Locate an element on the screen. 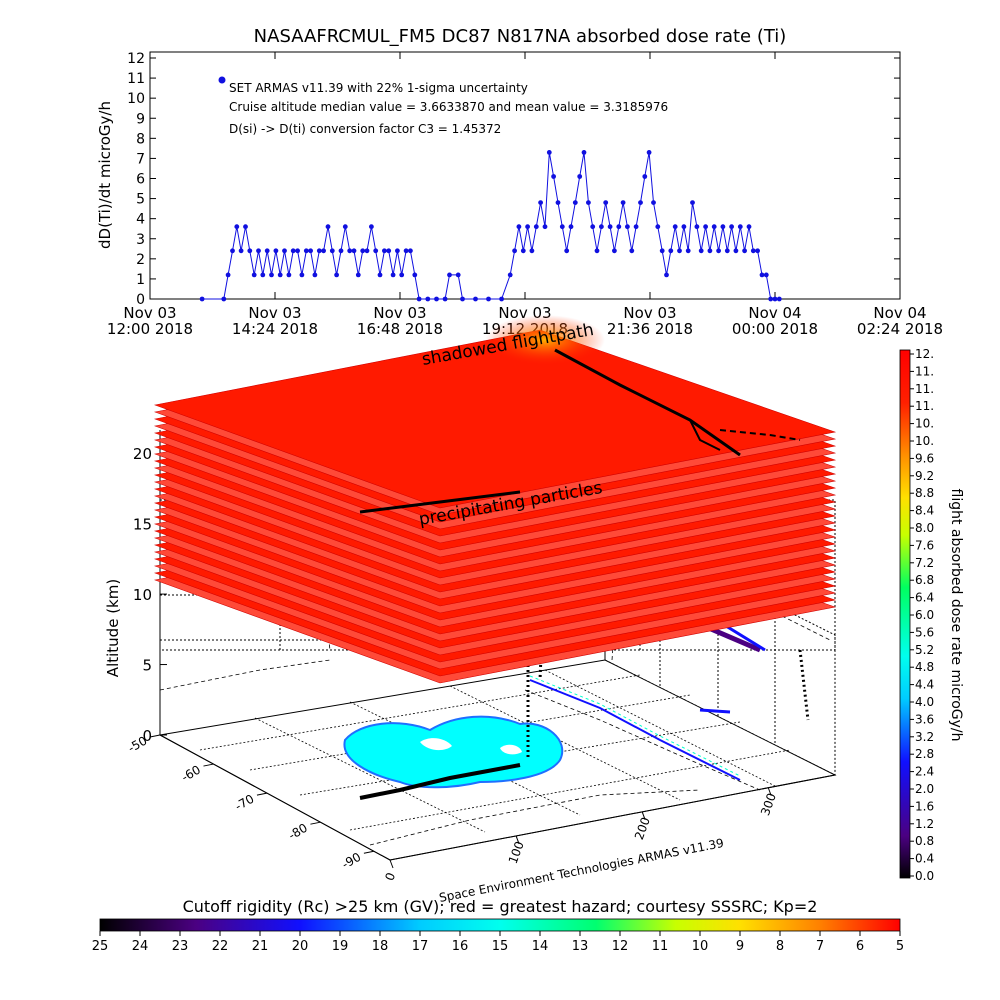 The image size is (1000, 1000). rc-tick-label: 19 is located at coordinates (340, 946).